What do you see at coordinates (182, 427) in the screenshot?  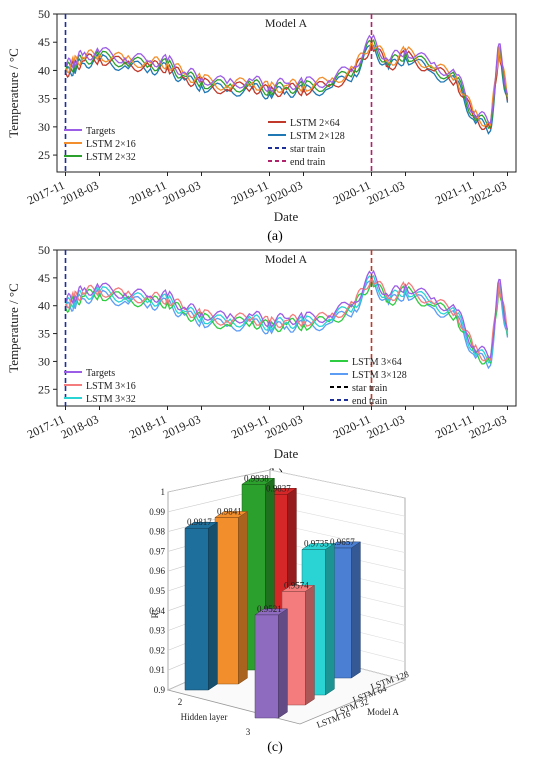 I see `b-x-tick-label: 2019-03` at bounding box center [182, 427].